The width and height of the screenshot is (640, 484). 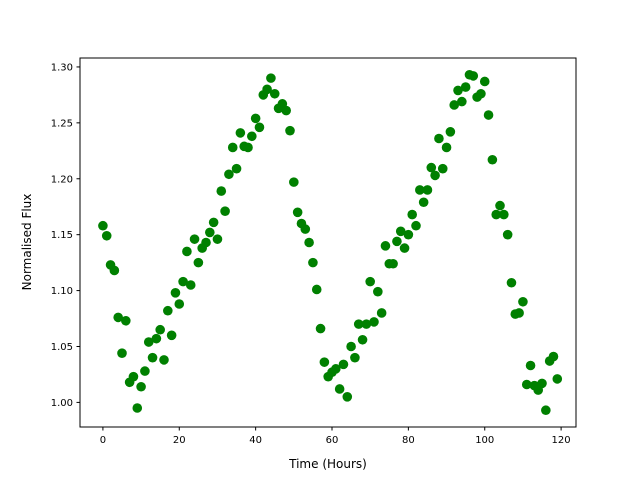 I want to click on x-tick-label: 60, so click(x=332, y=440).